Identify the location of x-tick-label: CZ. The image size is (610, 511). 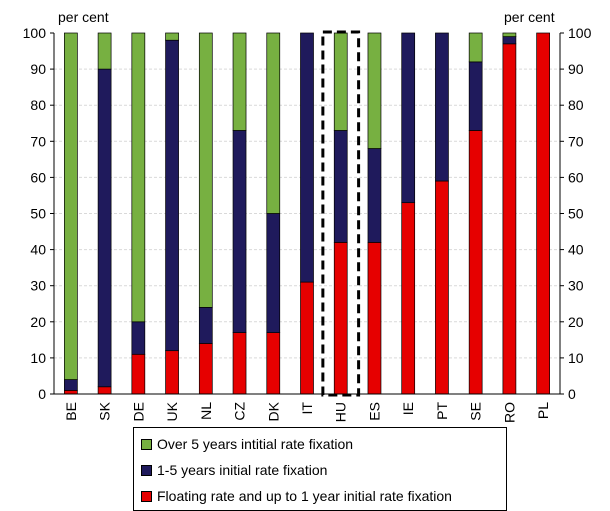
(240, 411).